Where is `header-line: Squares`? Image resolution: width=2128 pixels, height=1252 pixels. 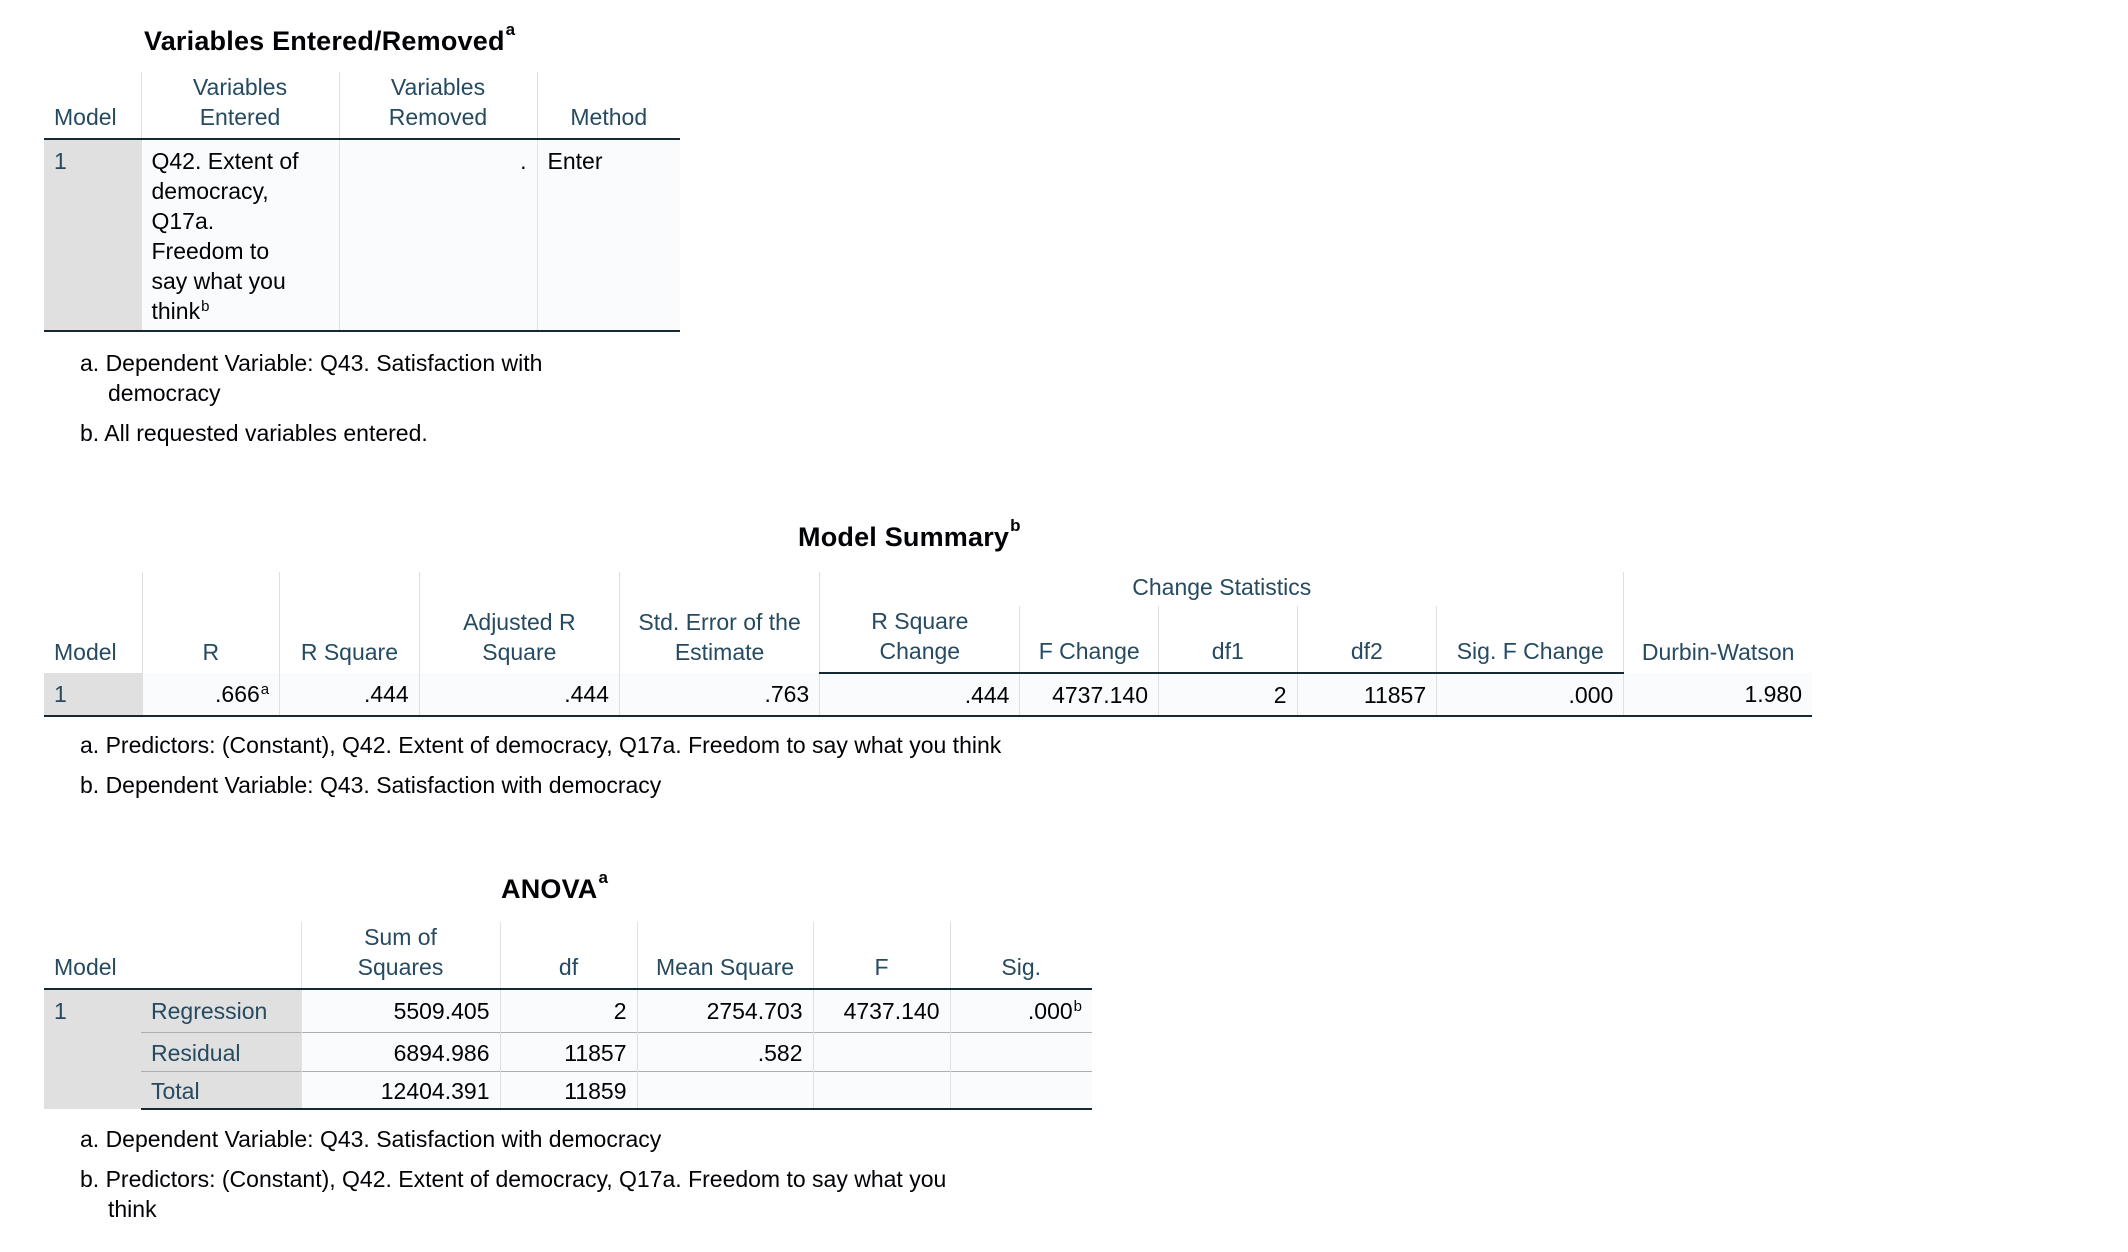
header-line: Squares is located at coordinates (400, 967).